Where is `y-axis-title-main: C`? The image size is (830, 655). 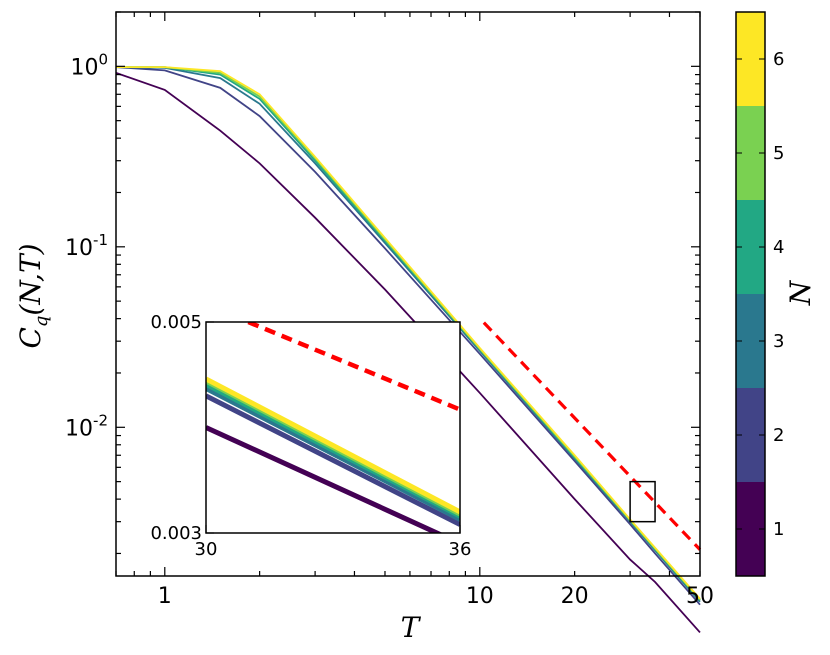 y-axis-title-main: C is located at coordinates (30, 337).